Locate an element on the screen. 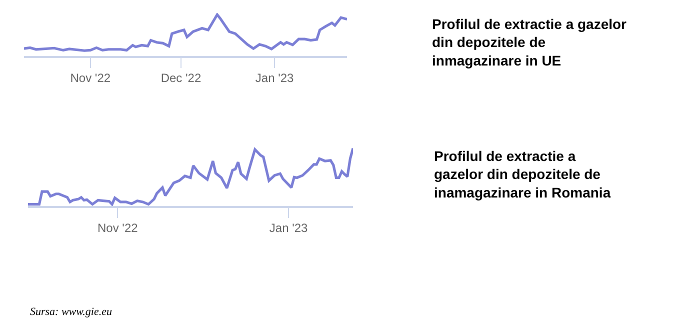 Image resolution: width=696 pixels, height=332 pixels. text: Profilul de extractie a gazelor din depozitele de inmagazinare in UE is located at coordinates (530, 42).